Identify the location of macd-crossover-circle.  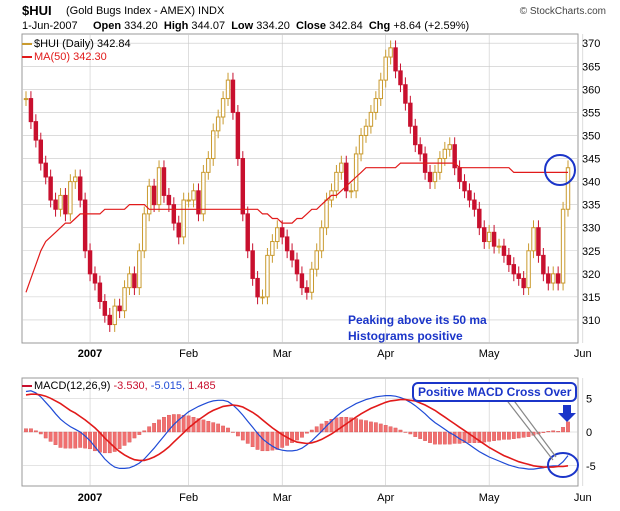
(563, 465).